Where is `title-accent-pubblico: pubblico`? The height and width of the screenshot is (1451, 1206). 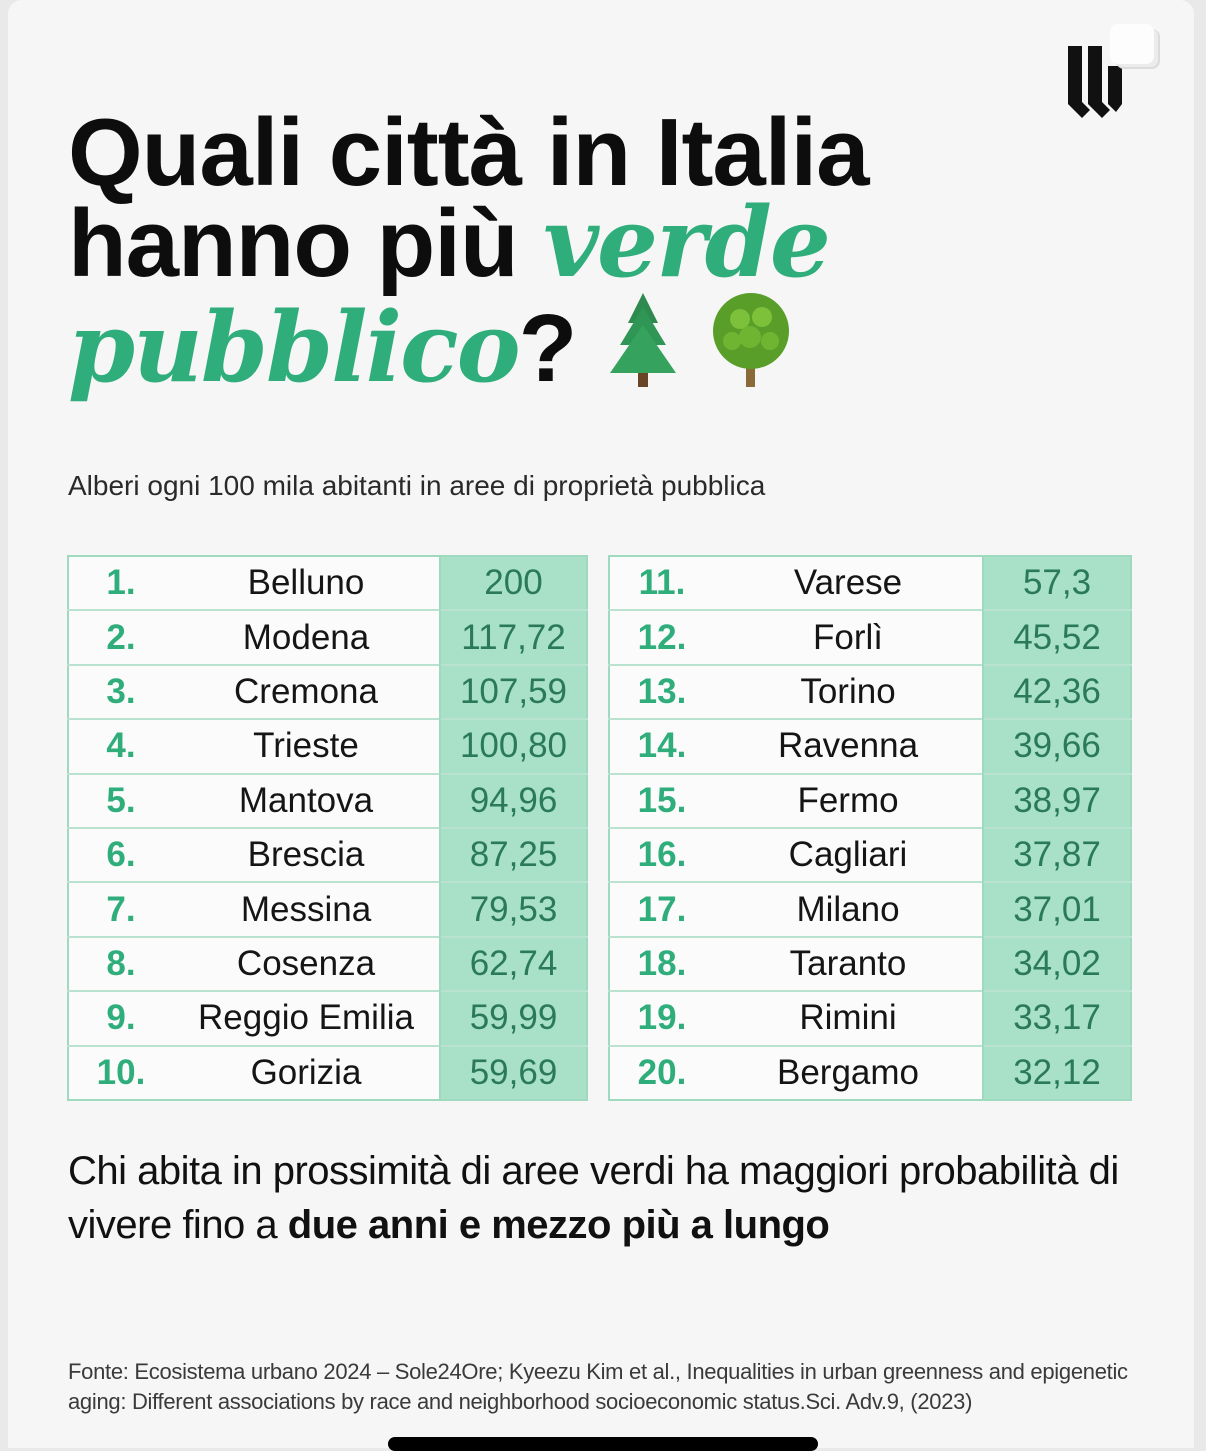
title-accent-pubblico: pubblico is located at coordinates (294, 347).